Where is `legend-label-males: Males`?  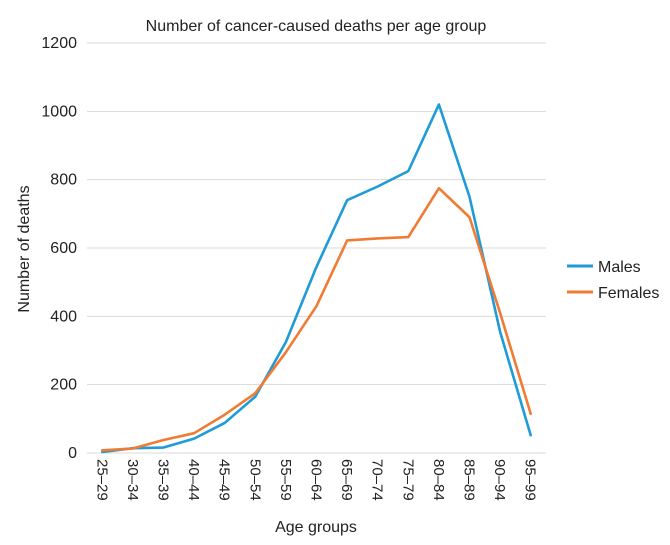
legend-label-males: Males is located at coordinates (619, 267).